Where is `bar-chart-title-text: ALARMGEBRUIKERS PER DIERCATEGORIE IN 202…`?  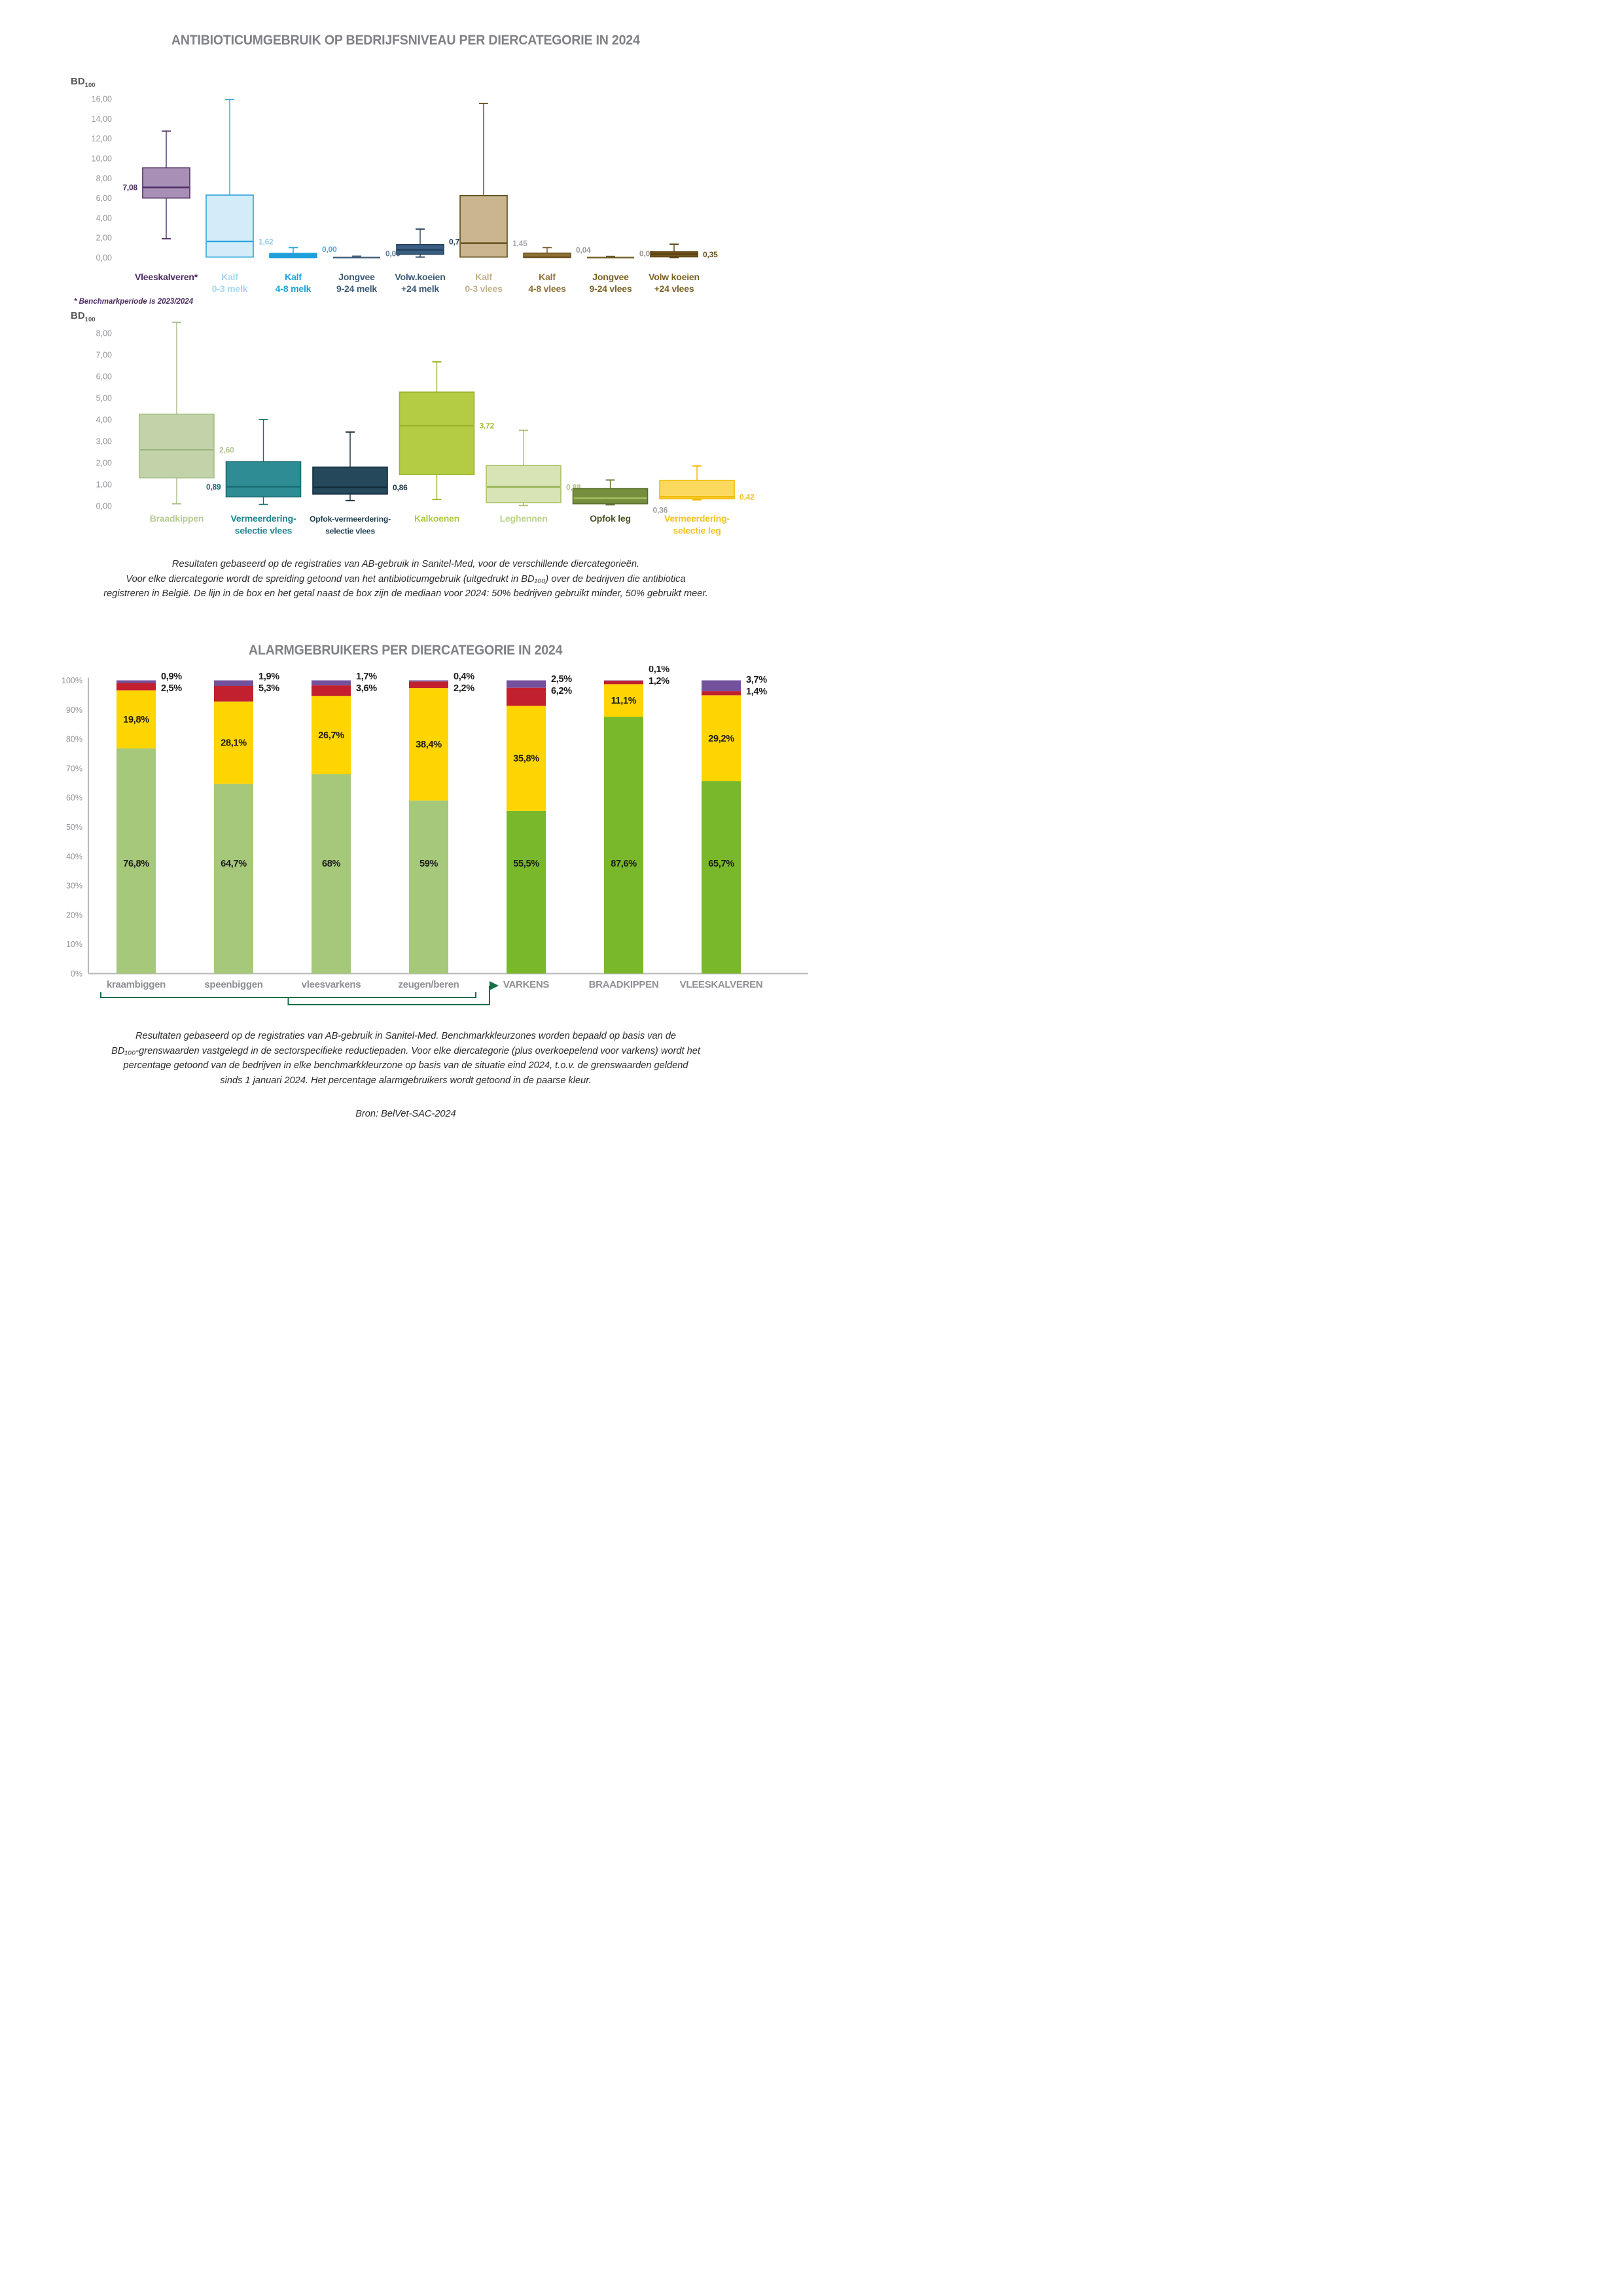 bar-chart-title-text: ALARMGEBRUIKERS PER DIERCATEGORIE IN 202… is located at coordinates (406, 650).